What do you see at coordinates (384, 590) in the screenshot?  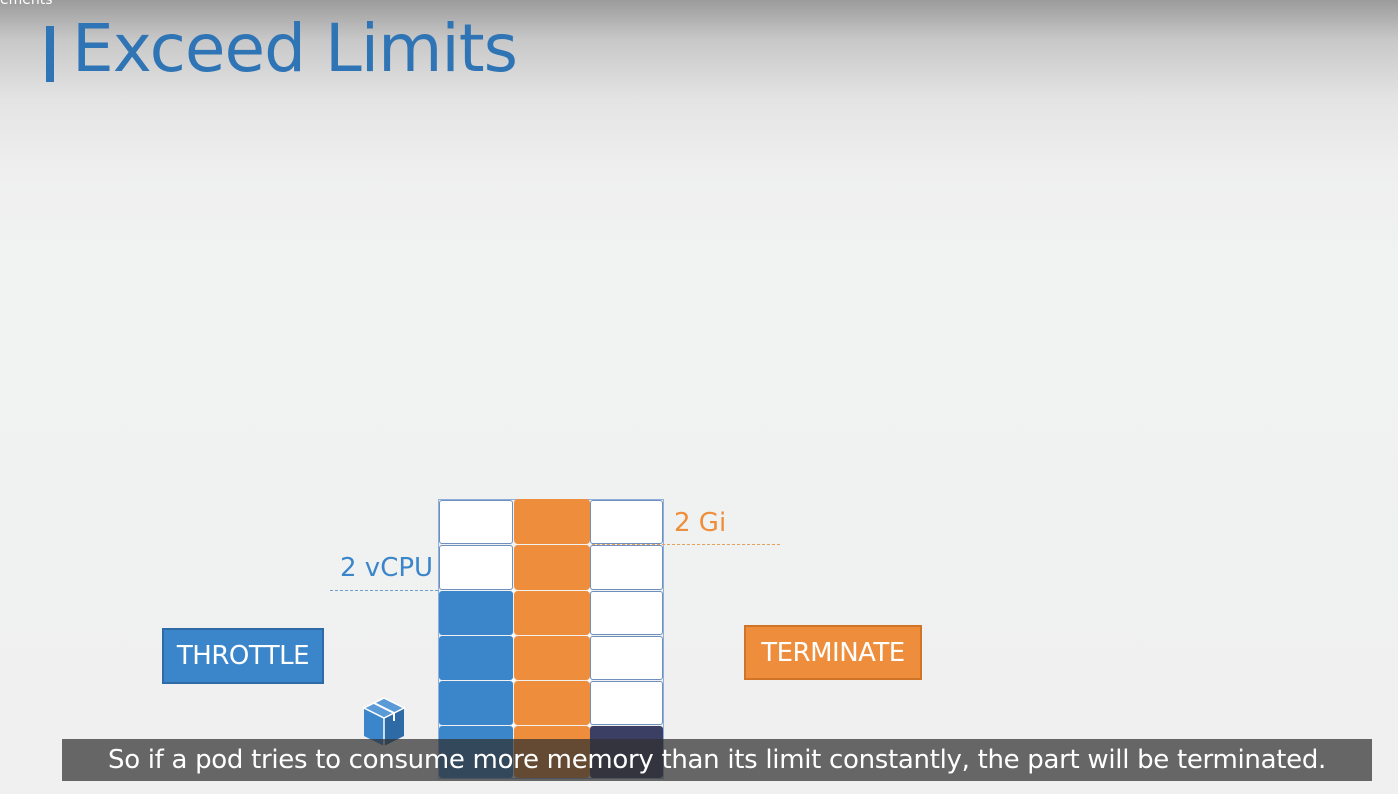 I see `cpu-limit-line` at bounding box center [384, 590].